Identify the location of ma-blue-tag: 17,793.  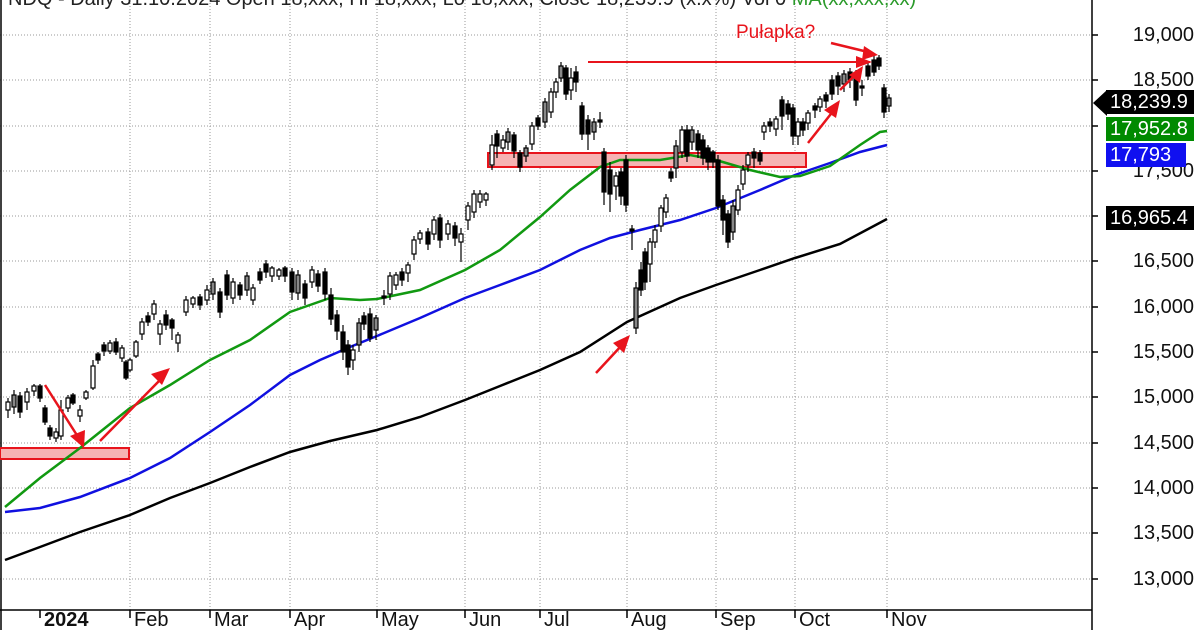
(1146, 155).